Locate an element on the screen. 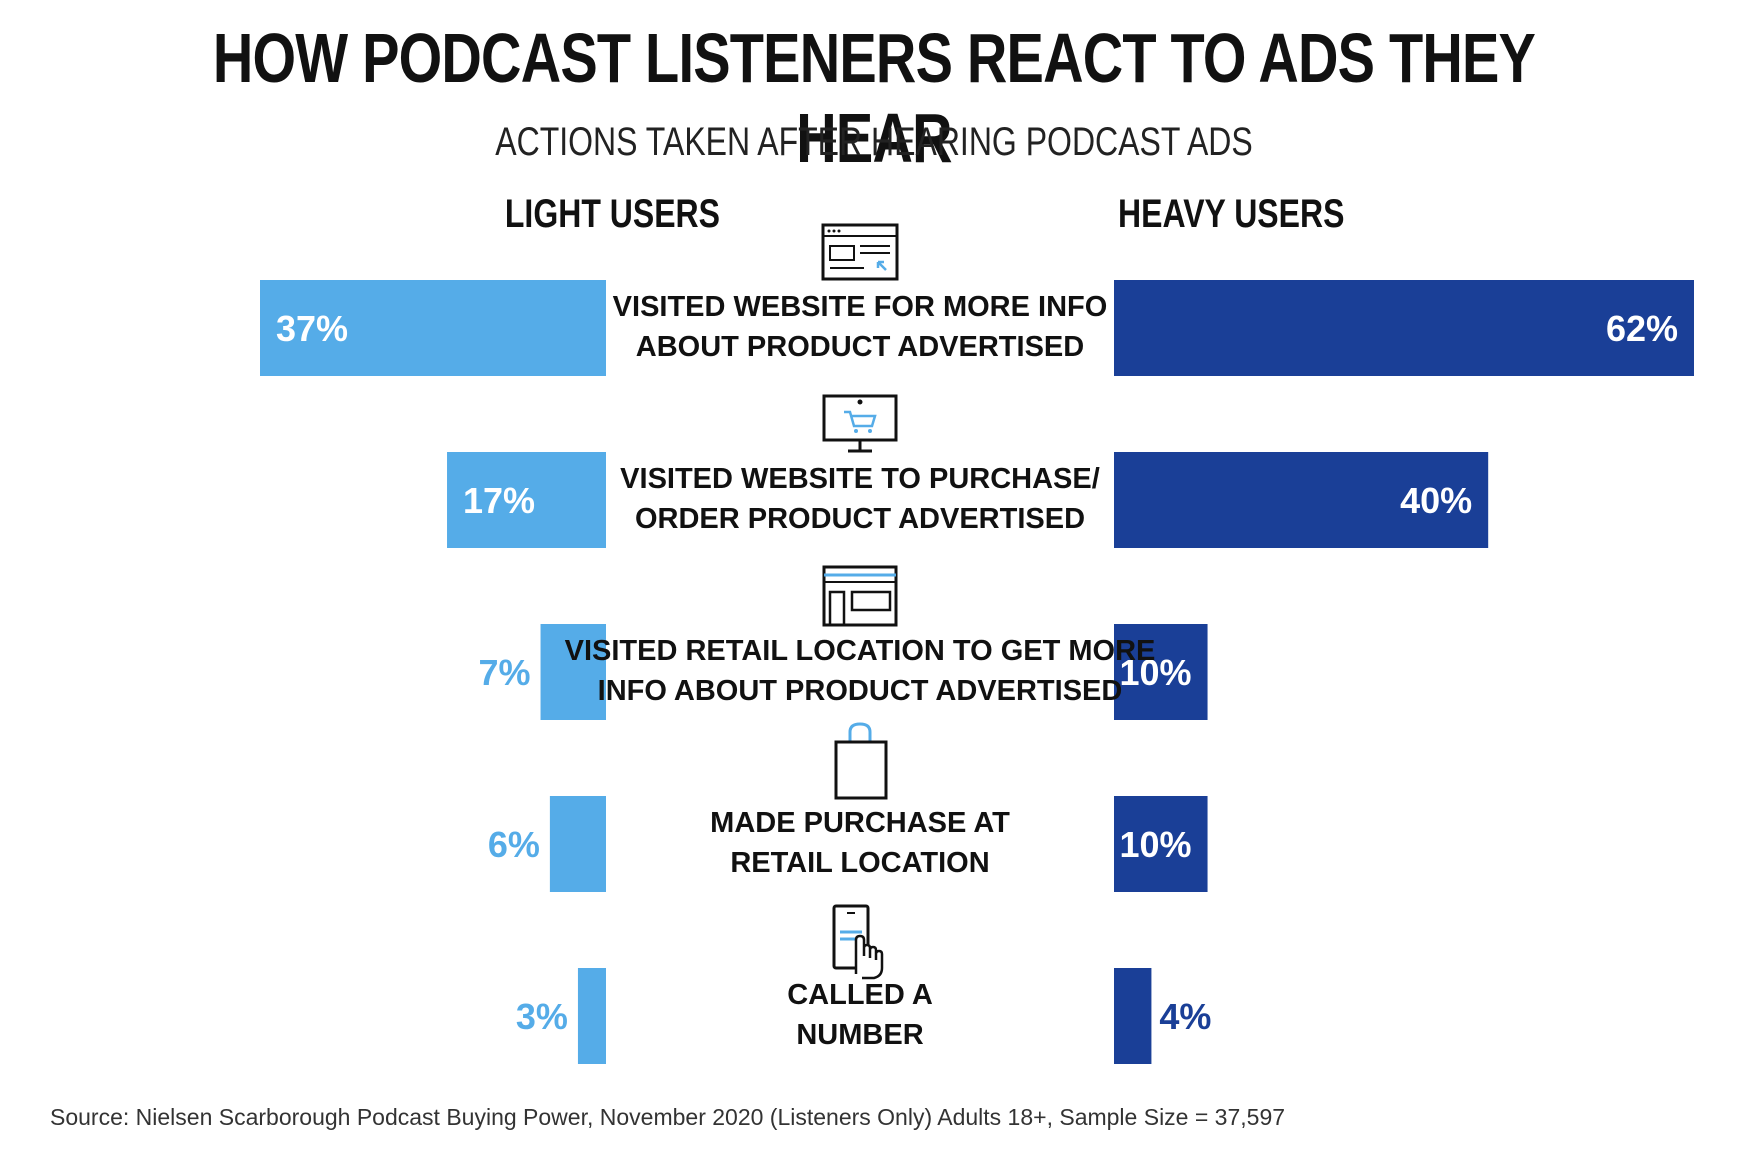 The width and height of the screenshot is (1748, 1168). category-label: INFO ABOUT PRODUCT ADVERTISED is located at coordinates (860, 691).